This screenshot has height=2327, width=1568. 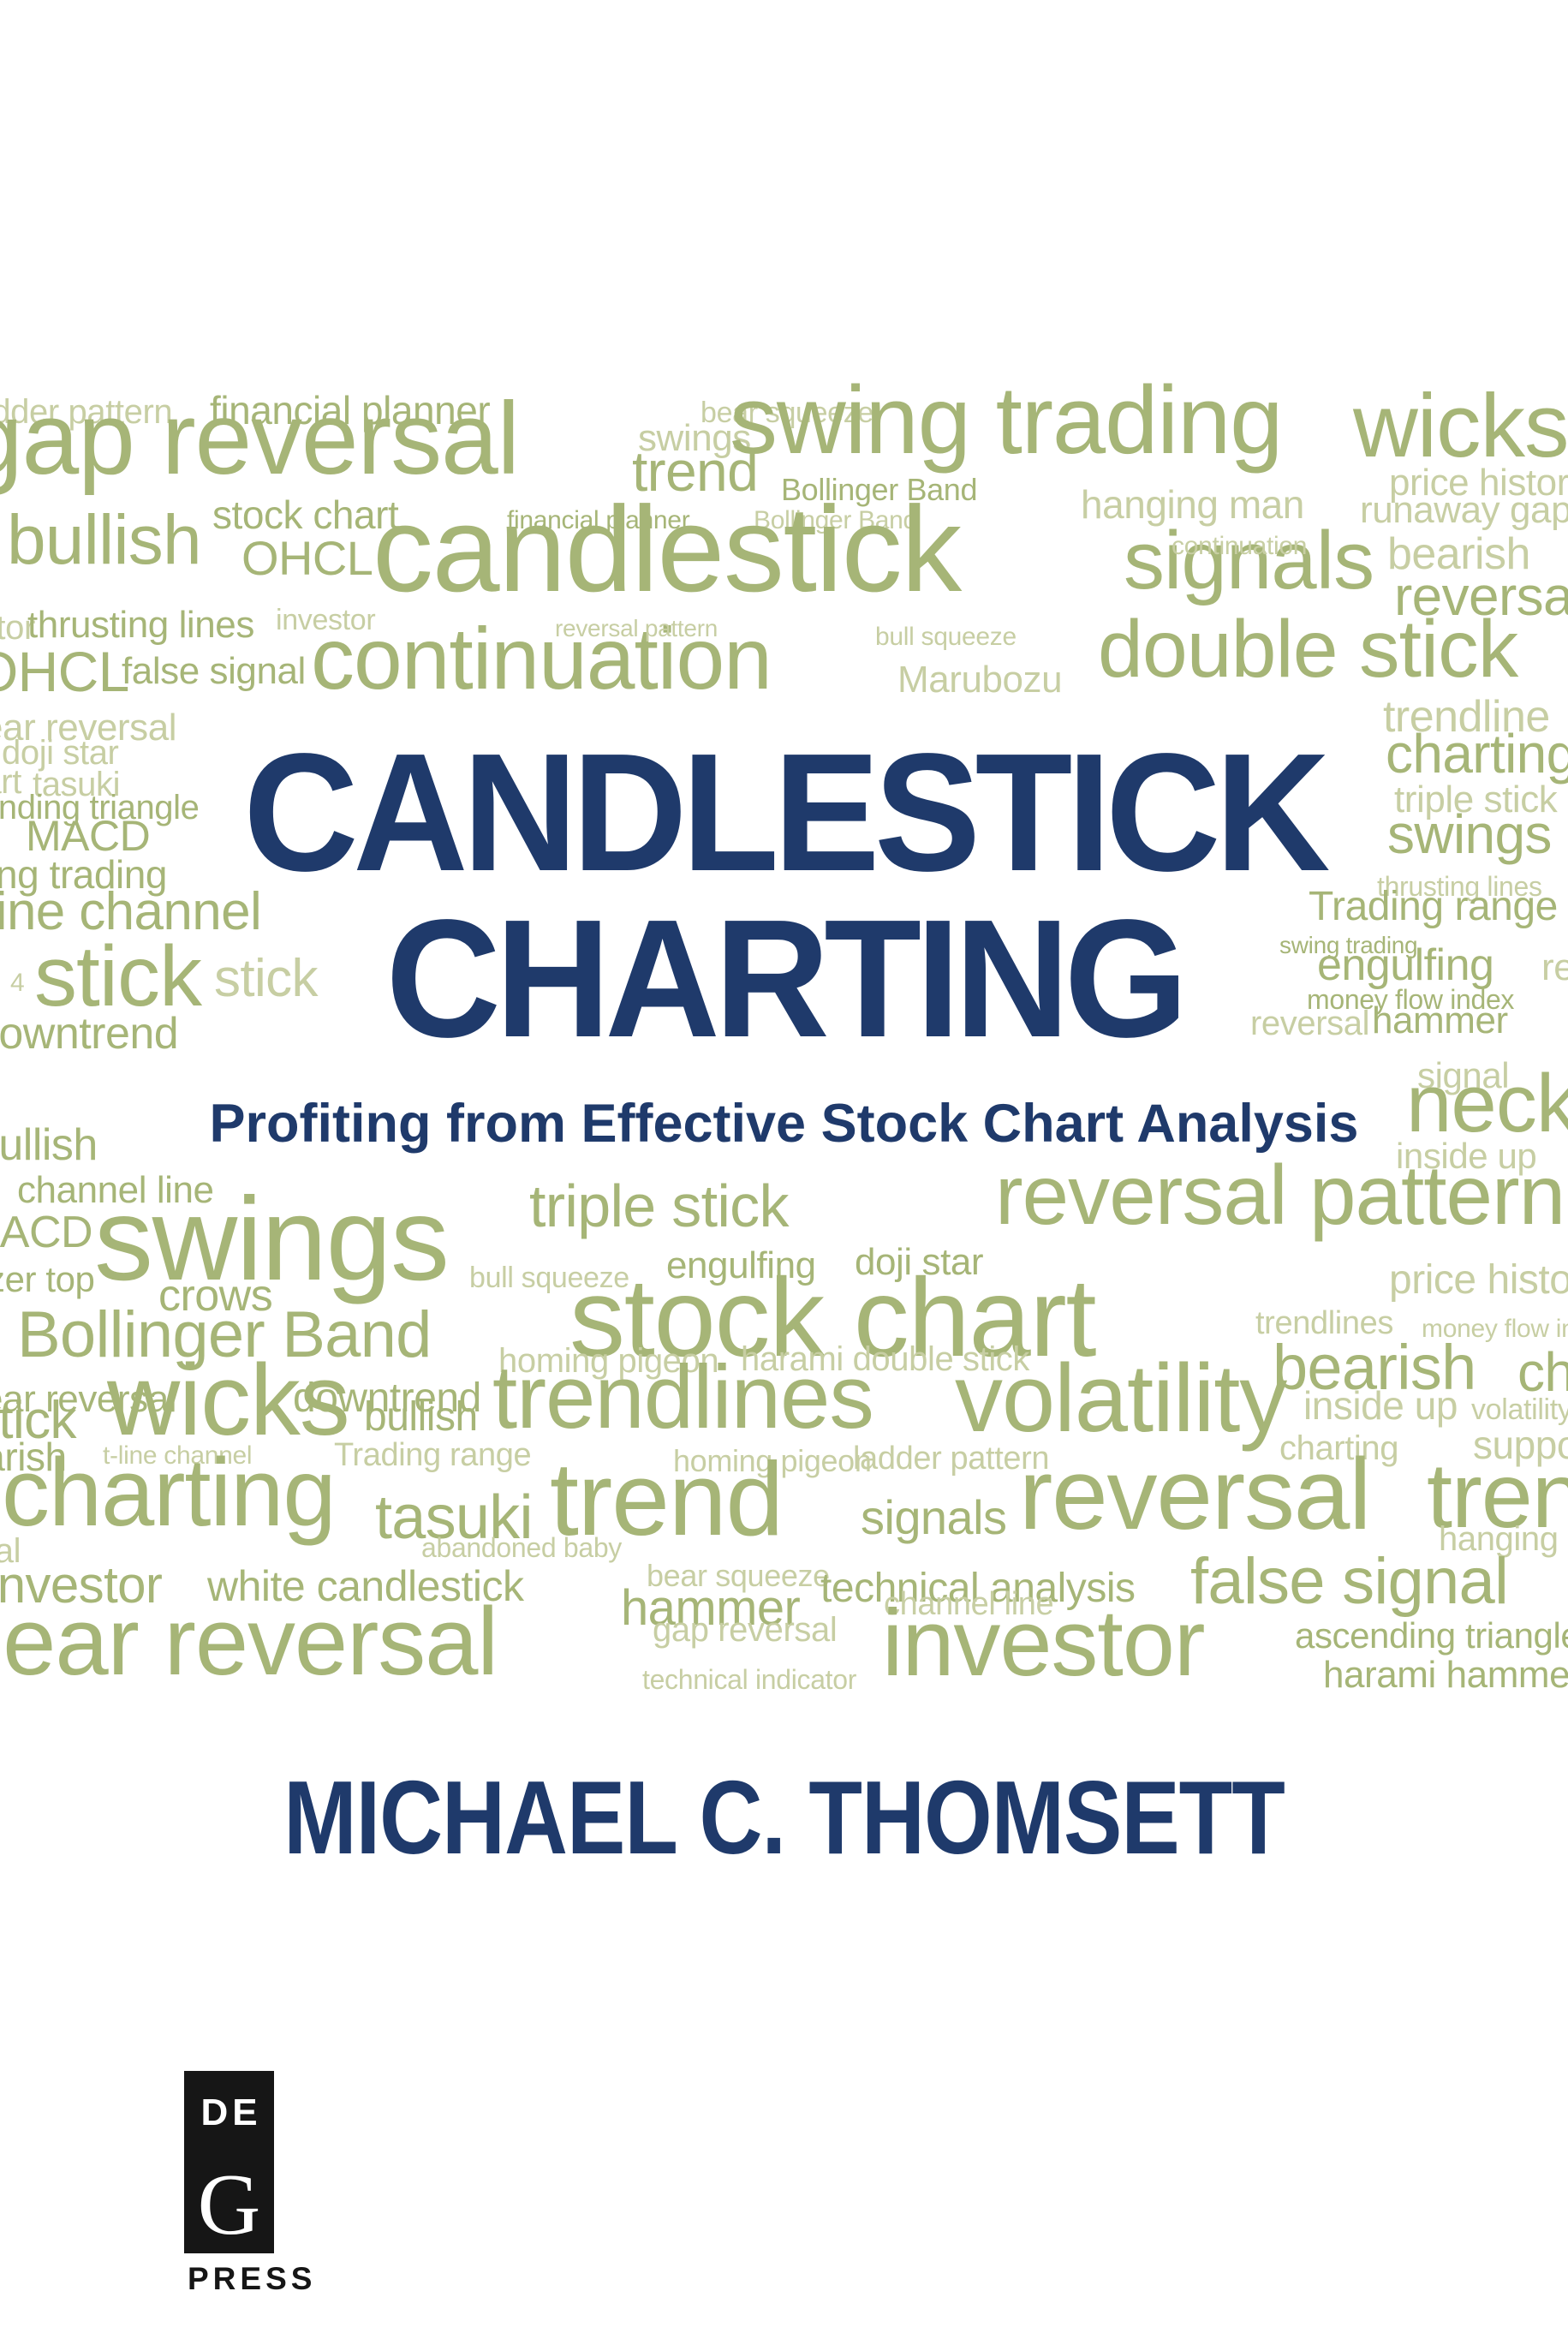 I want to click on cloud-word: financial planner, so click(x=350, y=410).